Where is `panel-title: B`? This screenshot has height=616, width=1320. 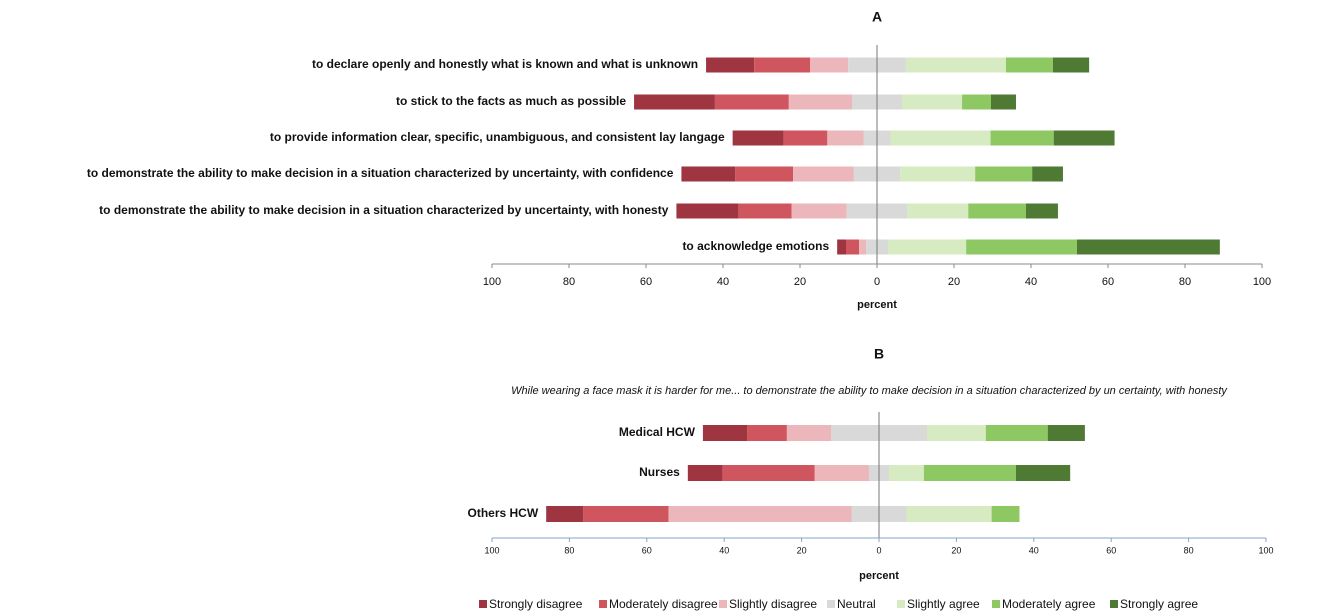
panel-title: B is located at coordinates (879, 354).